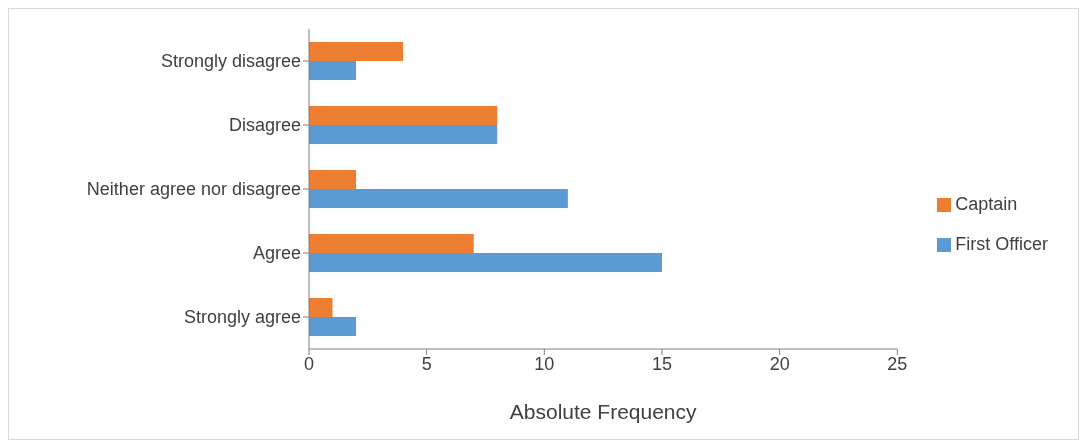  What do you see at coordinates (276, 253) in the screenshot?
I see `y-tick-label: Agree` at bounding box center [276, 253].